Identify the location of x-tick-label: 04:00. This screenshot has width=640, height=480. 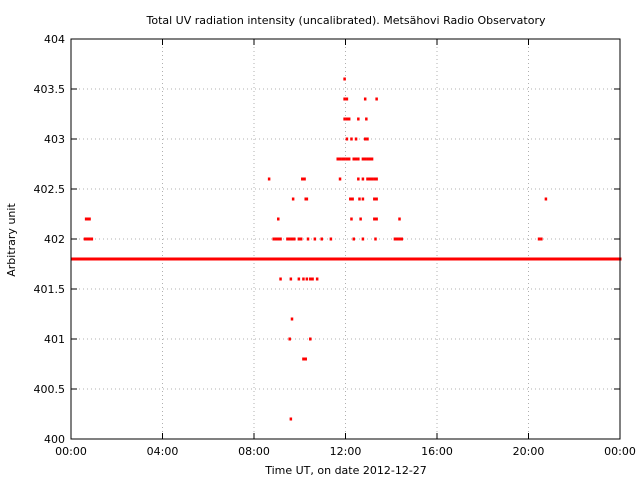
(163, 451).